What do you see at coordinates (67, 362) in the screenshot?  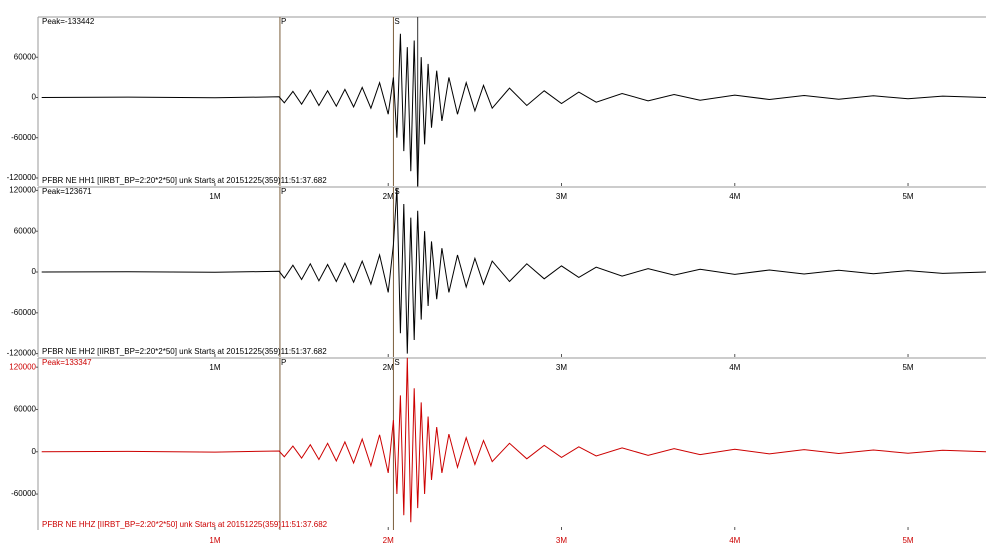 I see `peak-label: Peak=133347` at bounding box center [67, 362].